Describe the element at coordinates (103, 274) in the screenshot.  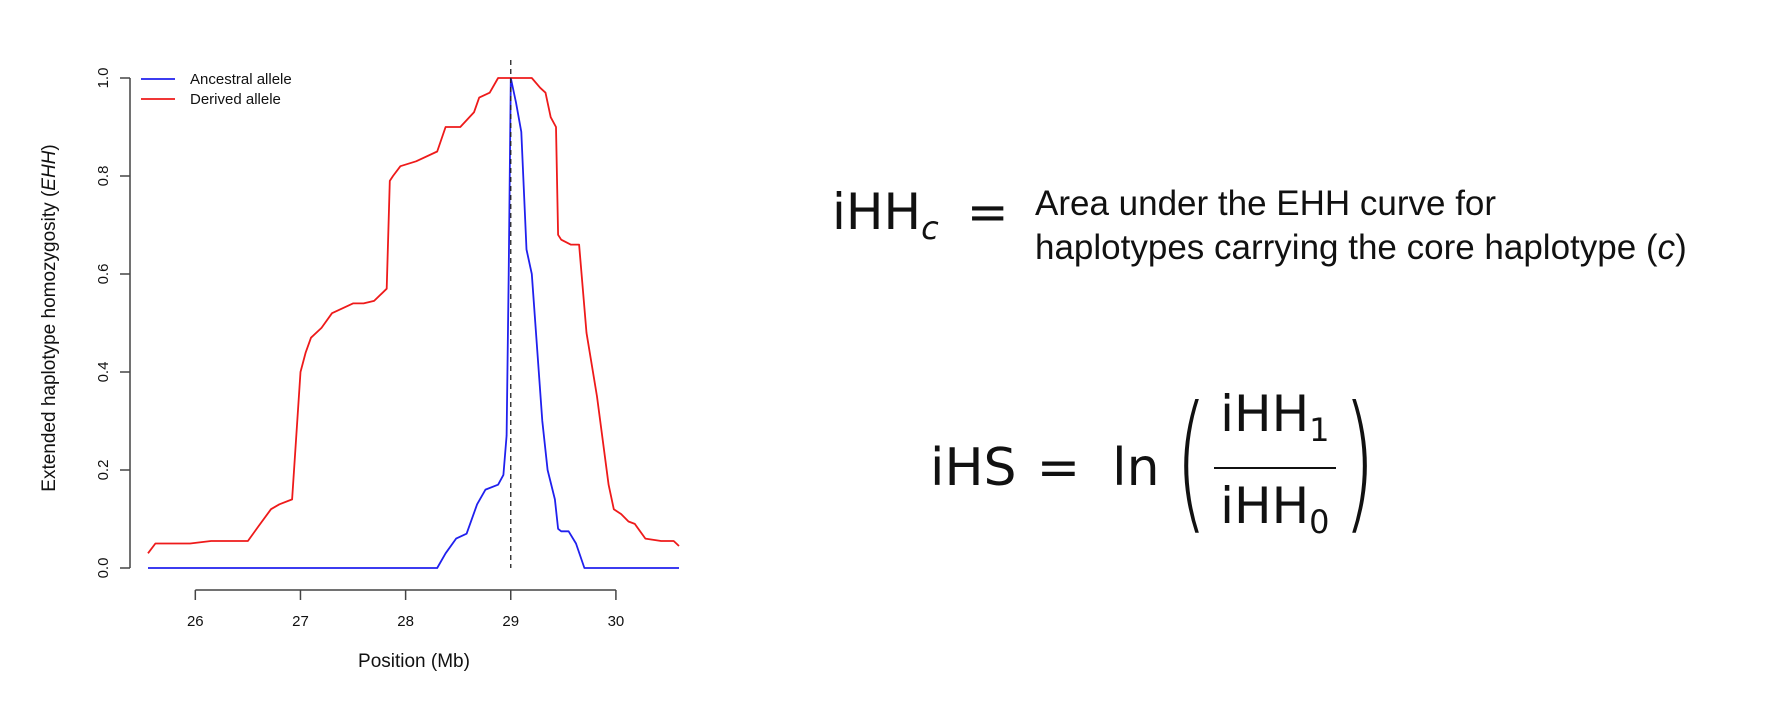
I see `y-tick-label: 0.6` at that location.